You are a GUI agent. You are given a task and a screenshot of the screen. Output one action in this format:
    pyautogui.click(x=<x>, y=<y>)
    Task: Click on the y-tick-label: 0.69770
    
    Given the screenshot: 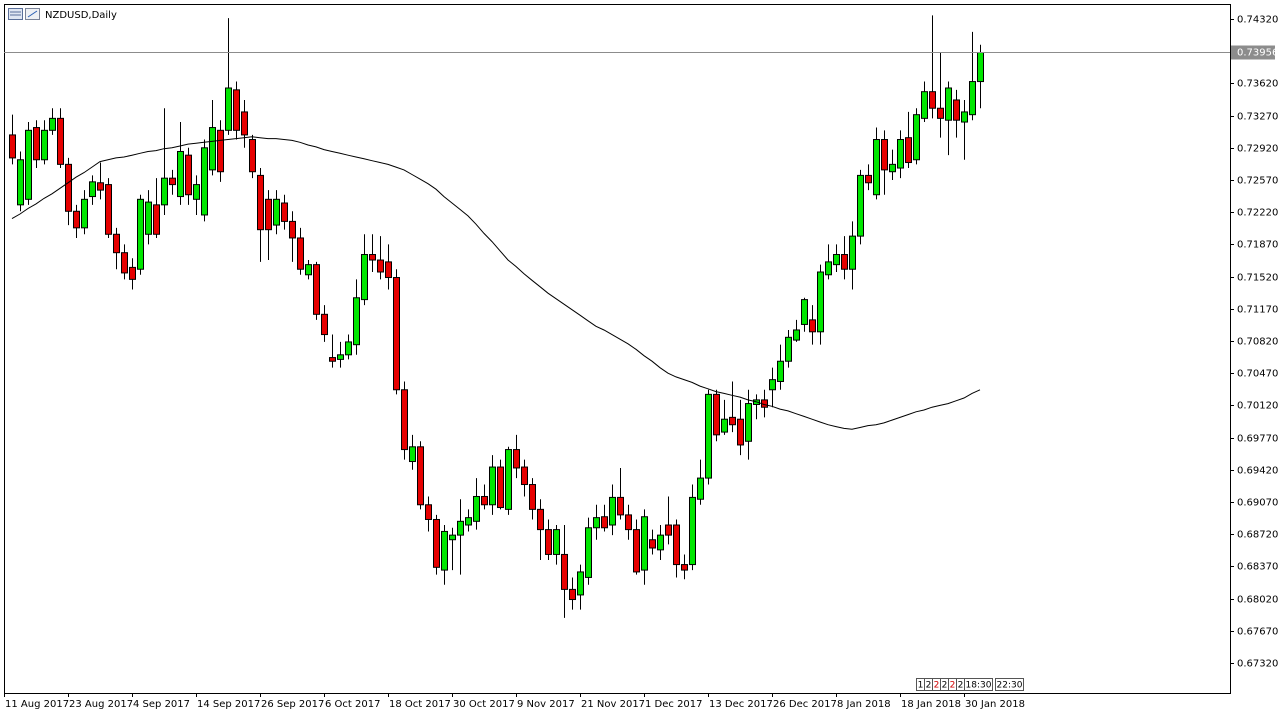 What is the action you would take?
    pyautogui.click(x=1257, y=439)
    